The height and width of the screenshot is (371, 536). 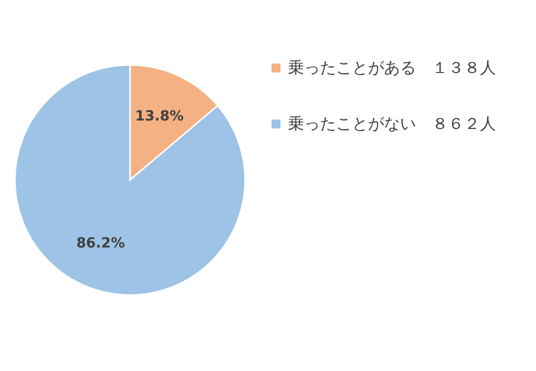 What do you see at coordinates (392, 123) in the screenshot?
I see `legend-label: 乗ったことがない ８６２人` at bounding box center [392, 123].